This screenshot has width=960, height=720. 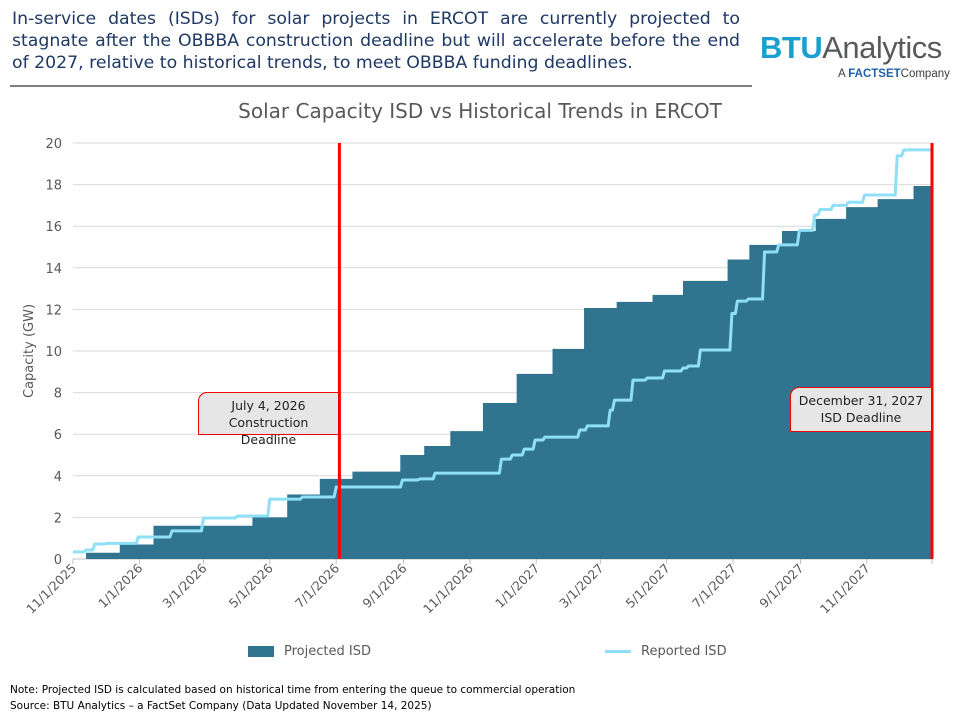 What do you see at coordinates (53, 269) in the screenshot?
I see `y-tick-label: 14` at bounding box center [53, 269].